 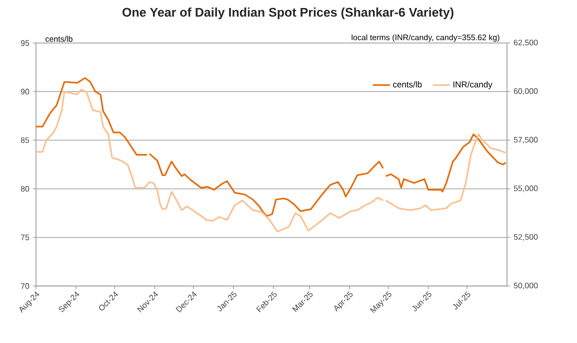 I want to click on y-tick-label: 90, so click(x=25, y=91).